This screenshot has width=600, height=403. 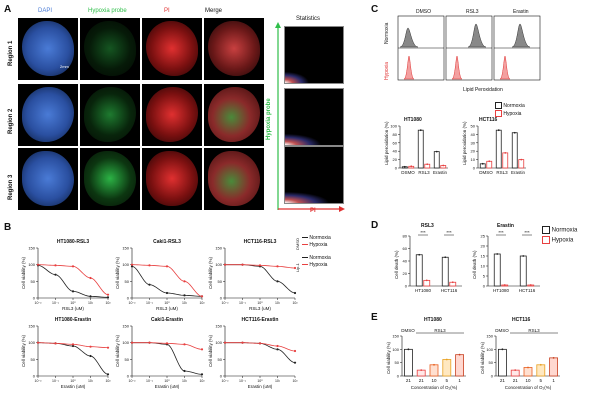 What do you see at coordinates (483, 90) in the screenshot?
I see `flow-xlabel: Lipid Peroxidation` at bounding box center [483, 90].